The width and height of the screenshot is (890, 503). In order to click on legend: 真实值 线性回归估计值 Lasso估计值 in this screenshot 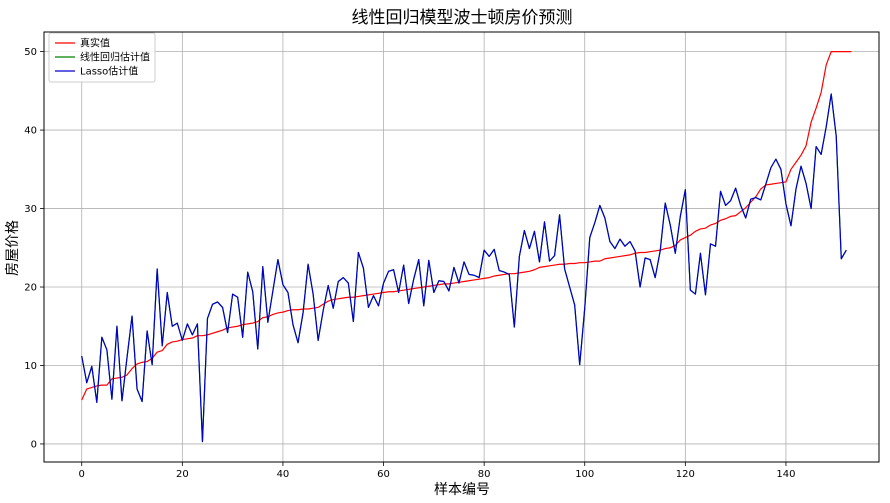, I will do `click(102, 57)`.